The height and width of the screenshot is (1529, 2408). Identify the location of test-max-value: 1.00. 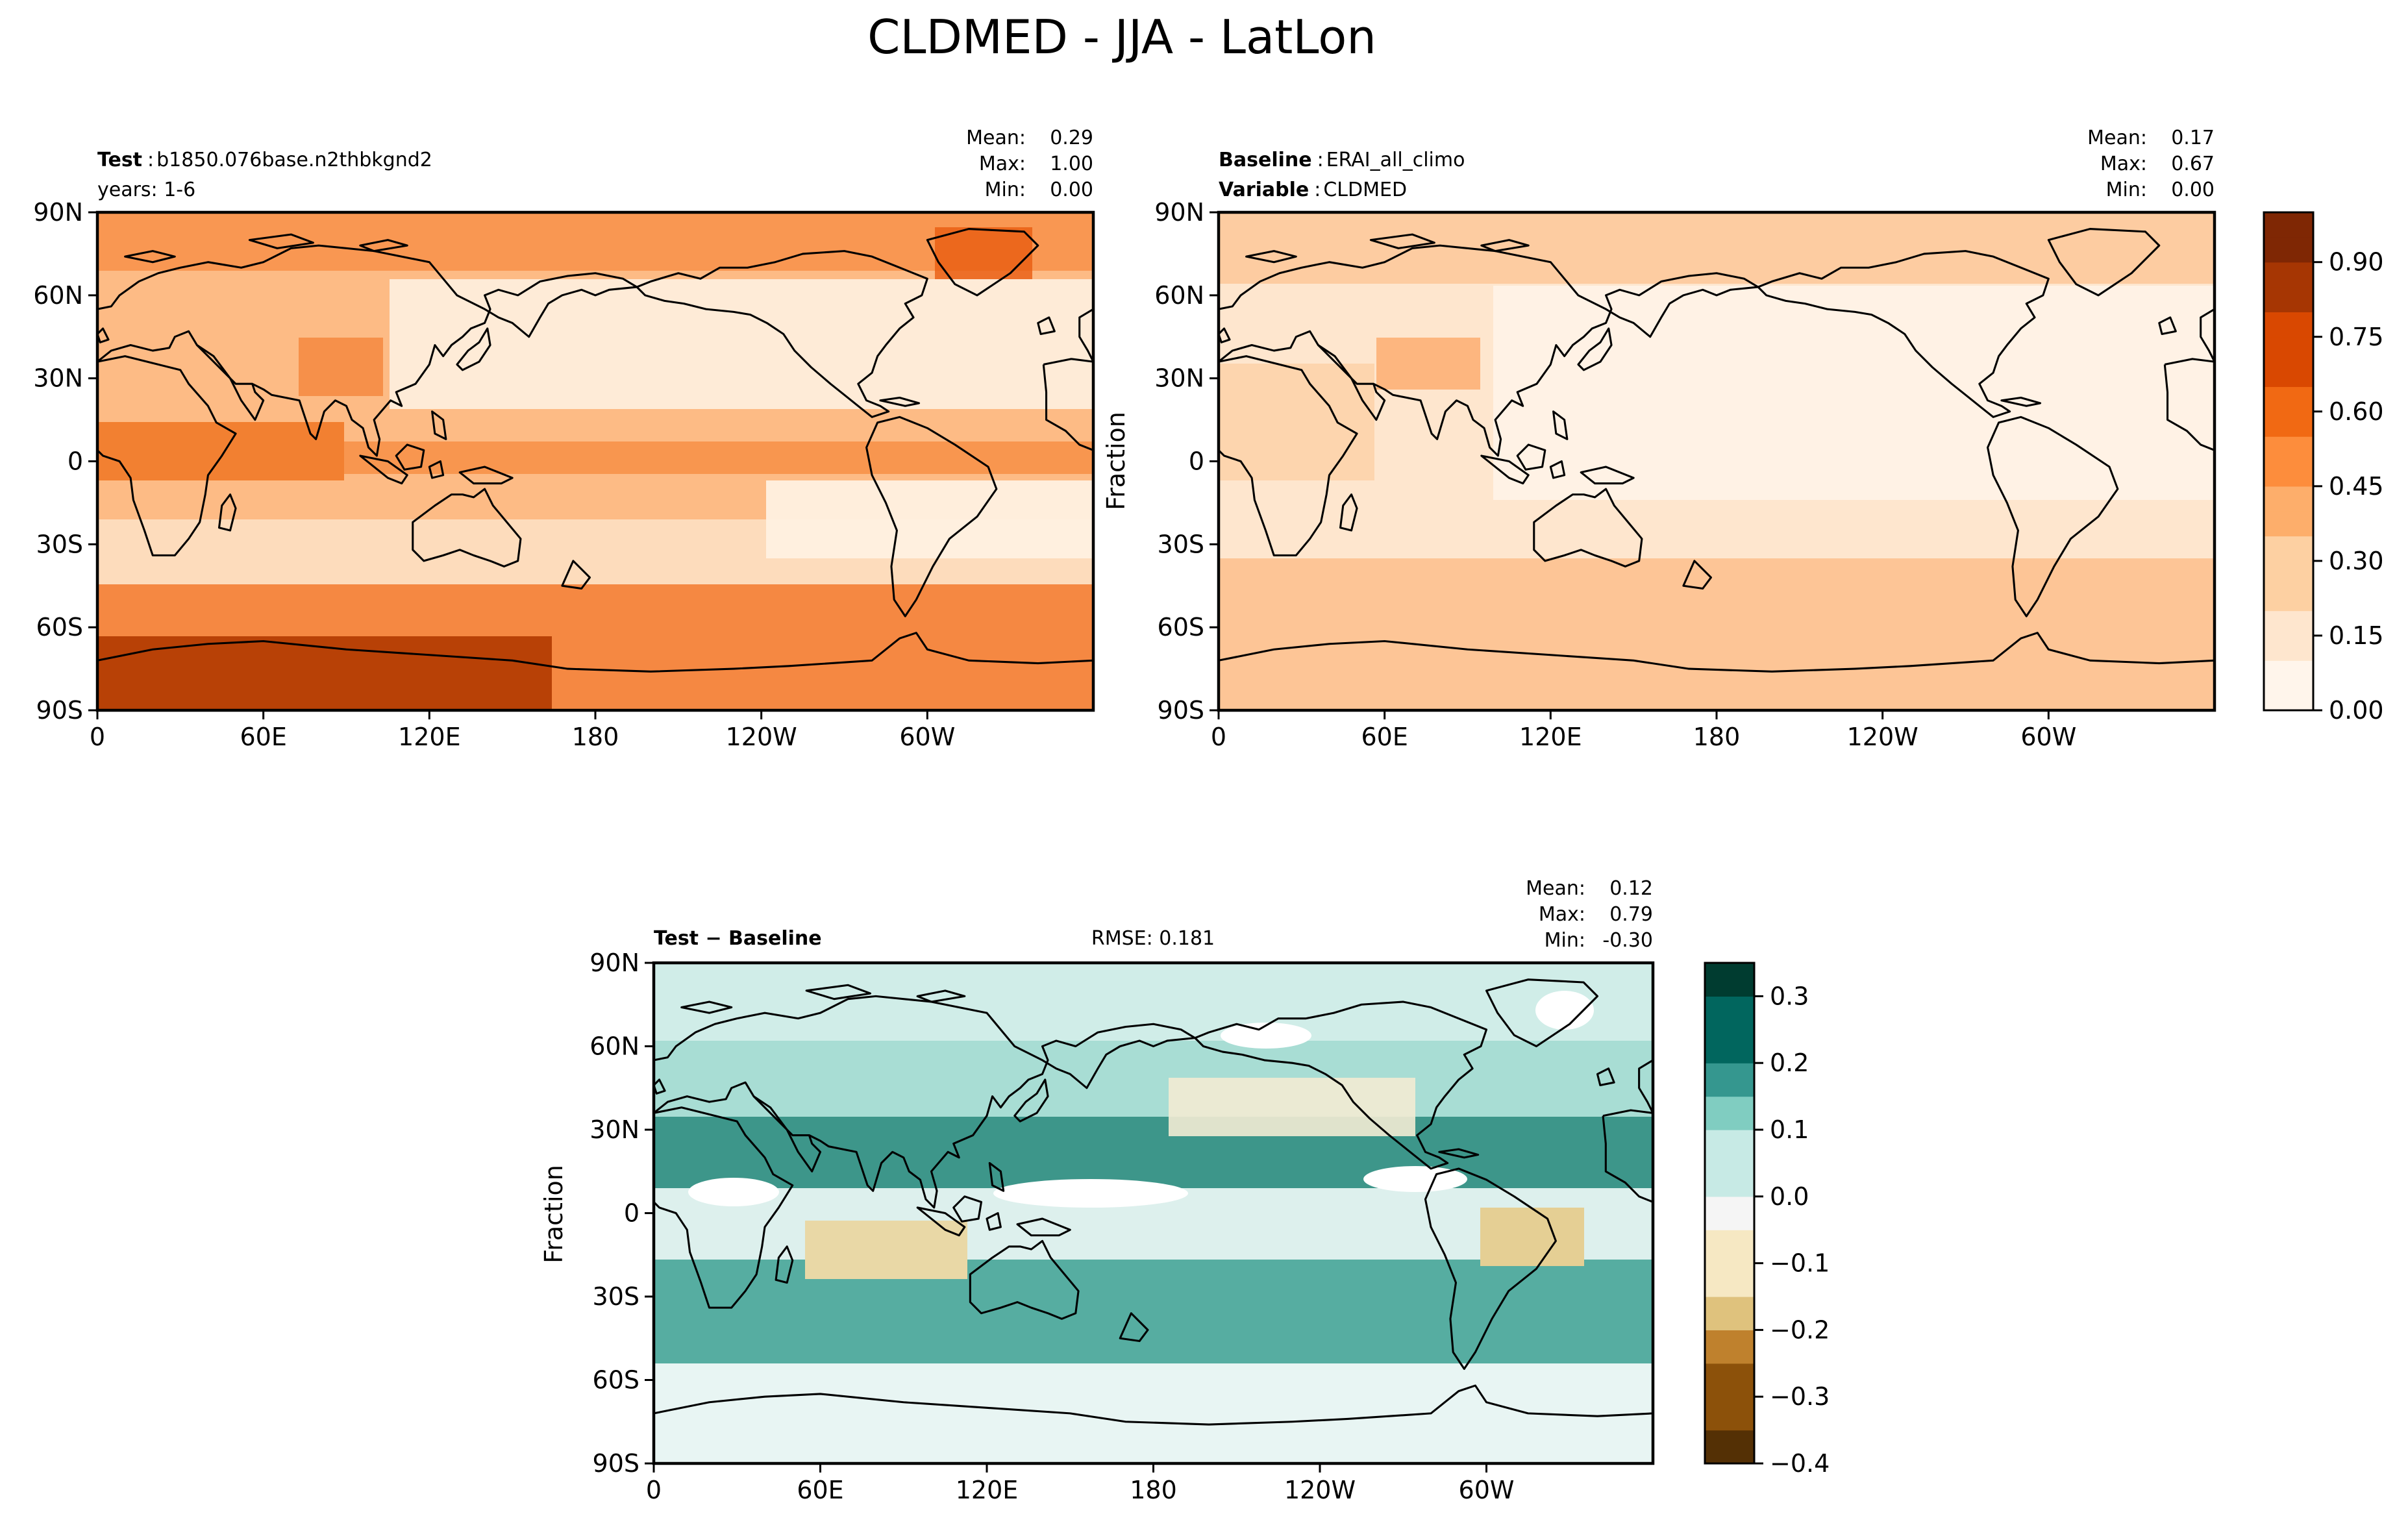
(1071, 164).